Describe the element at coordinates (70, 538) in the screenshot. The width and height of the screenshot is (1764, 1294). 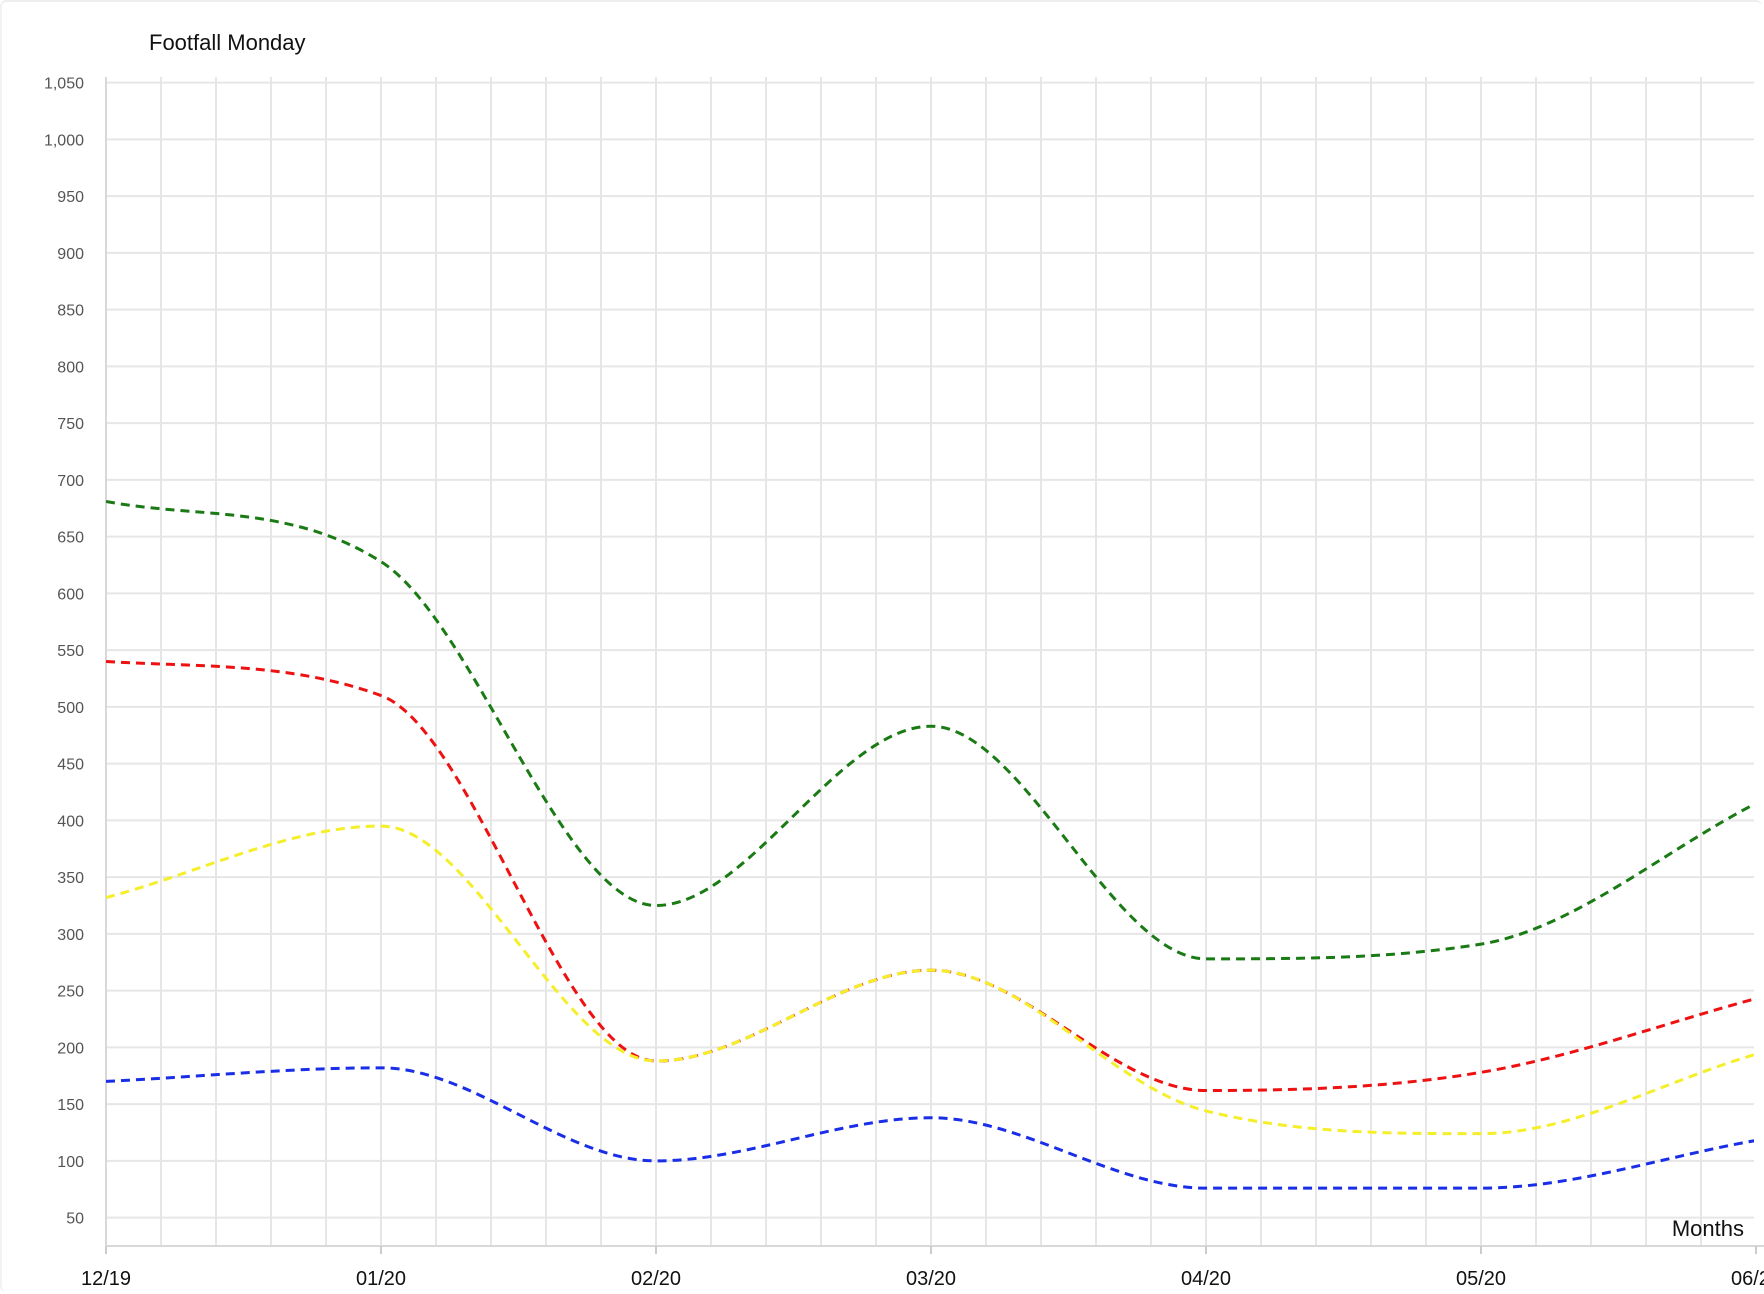
I see `y-tick-label: 650` at that location.